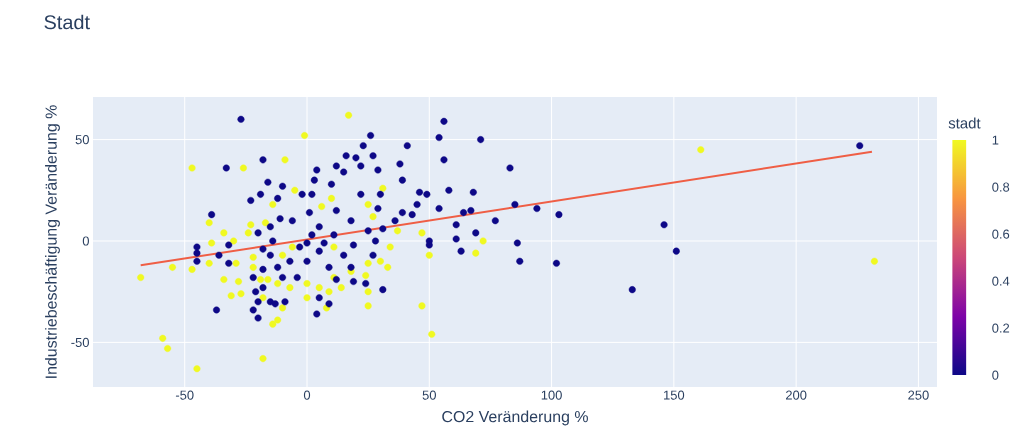 The image size is (1025, 447). What do you see at coordinates (1001, 234) in the screenshot?
I see `color-bar-label: 0.6` at bounding box center [1001, 234].